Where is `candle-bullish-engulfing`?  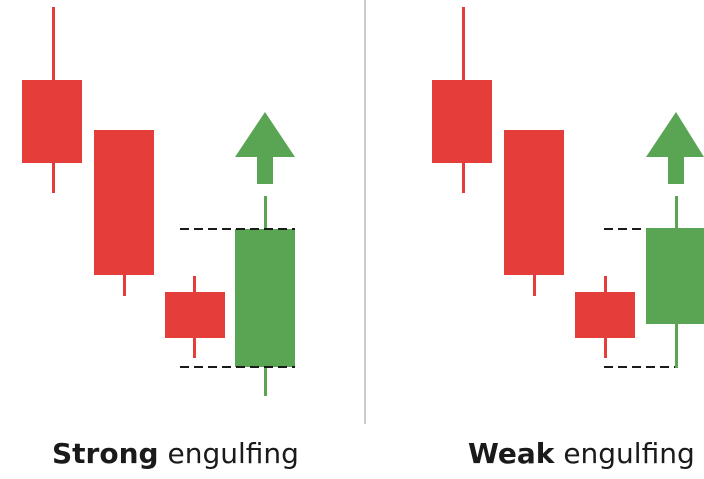
candle-bullish-engulfing is located at coordinates (265, 296).